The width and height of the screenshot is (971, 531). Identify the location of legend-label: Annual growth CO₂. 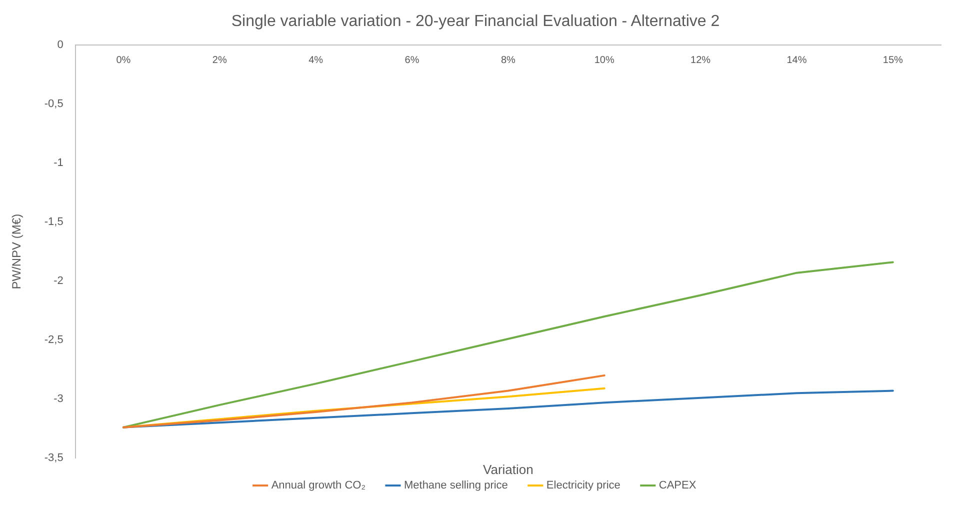
(318, 486).